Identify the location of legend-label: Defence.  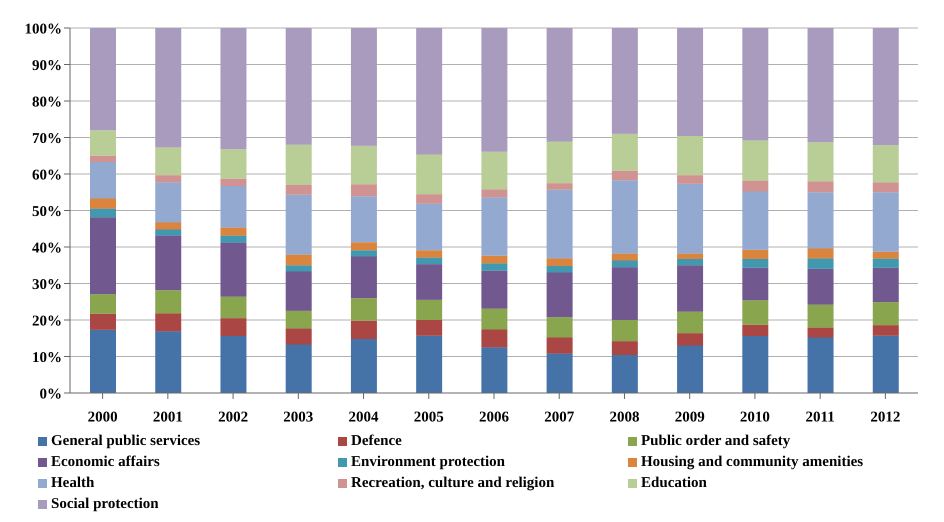
(376, 441).